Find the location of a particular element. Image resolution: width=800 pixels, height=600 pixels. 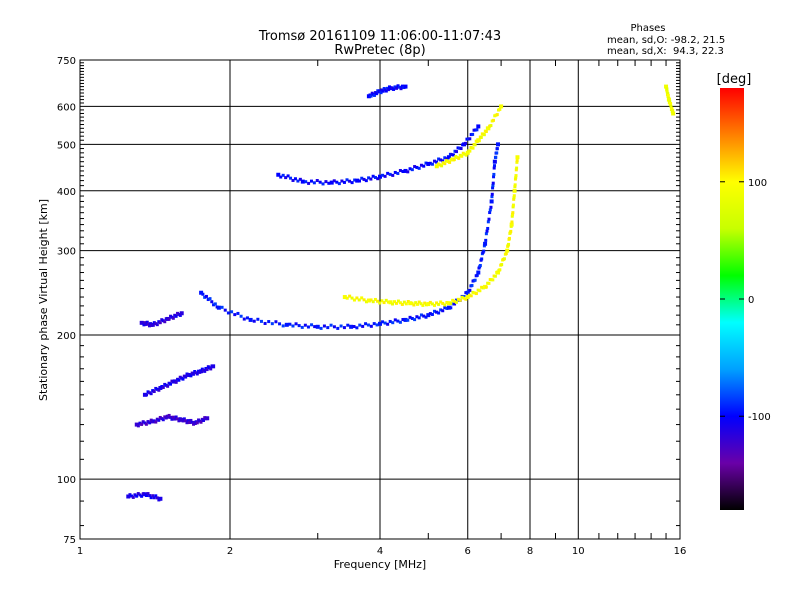

x-tick-label: 16 is located at coordinates (680, 551).